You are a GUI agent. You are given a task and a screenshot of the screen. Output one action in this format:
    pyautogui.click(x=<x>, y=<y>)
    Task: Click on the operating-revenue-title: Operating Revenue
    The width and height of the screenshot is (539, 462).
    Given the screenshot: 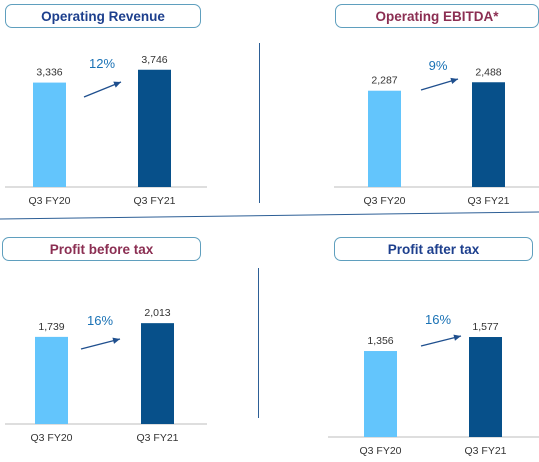 What is the action you would take?
    pyautogui.click(x=103, y=16)
    